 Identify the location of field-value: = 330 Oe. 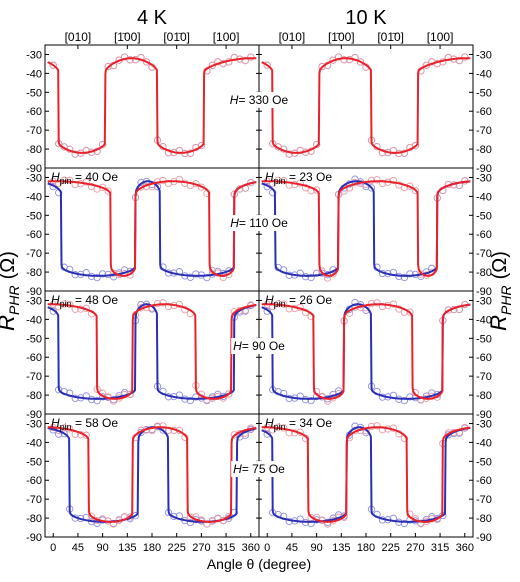
(263, 100).